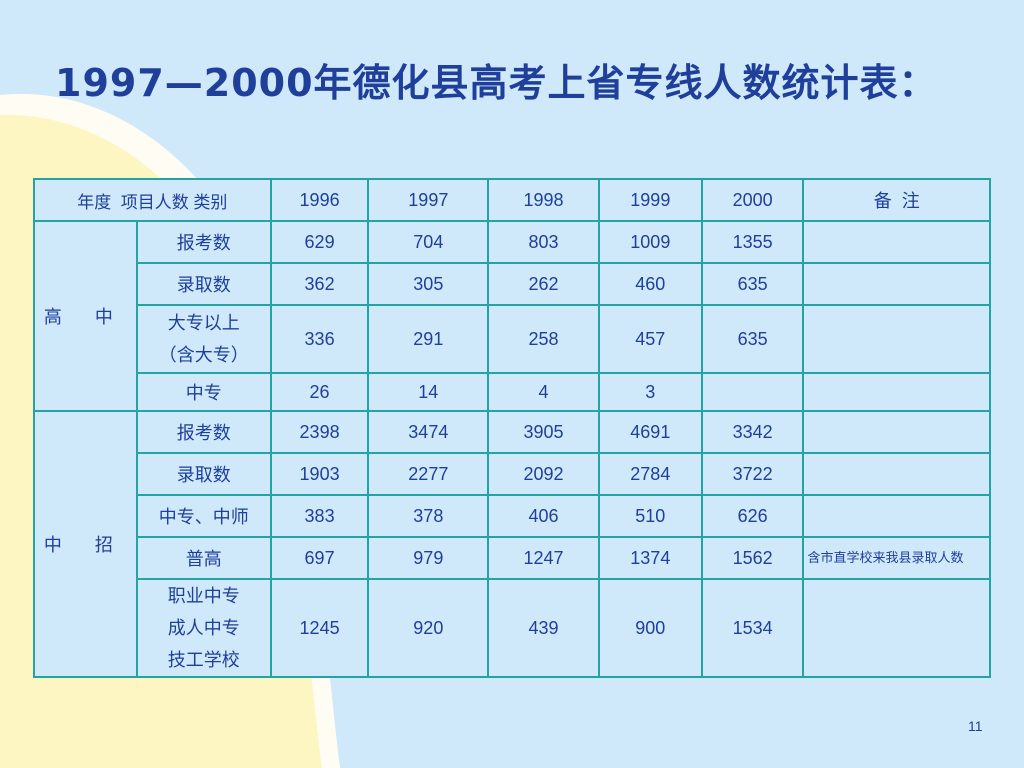  What do you see at coordinates (319, 558) in the screenshot?
I see `value-cell: 697` at bounding box center [319, 558].